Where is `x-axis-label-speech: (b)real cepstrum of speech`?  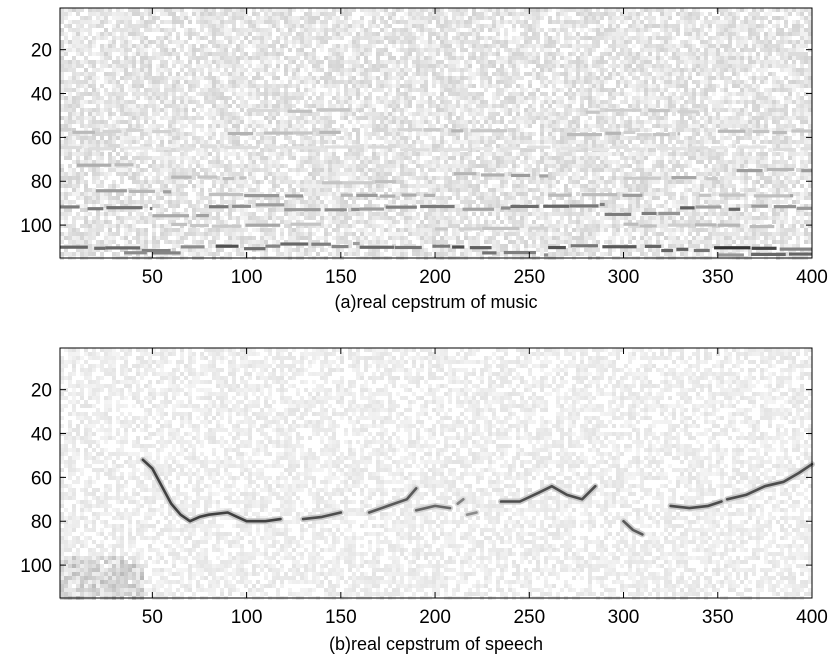
x-axis-label-speech: (b)real cepstrum of speech is located at coordinates (436, 644).